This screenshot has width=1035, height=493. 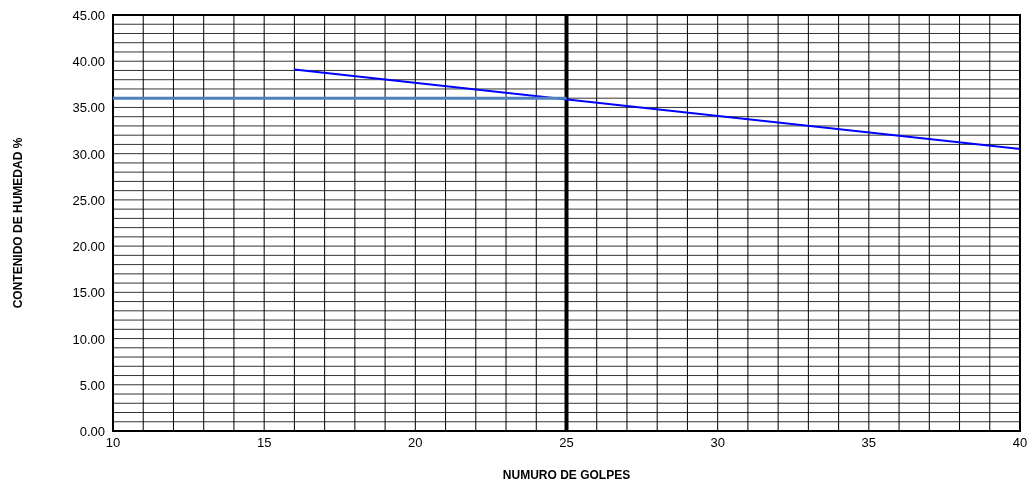 What do you see at coordinates (869, 442) in the screenshot?
I see `x-tick-label: 35` at bounding box center [869, 442].